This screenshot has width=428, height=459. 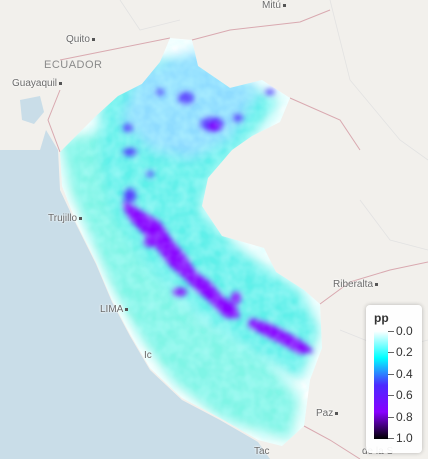 What do you see at coordinates (404, 416) in the screenshot?
I see `legend-tick-label: 0.8` at bounding box center [404, 416].